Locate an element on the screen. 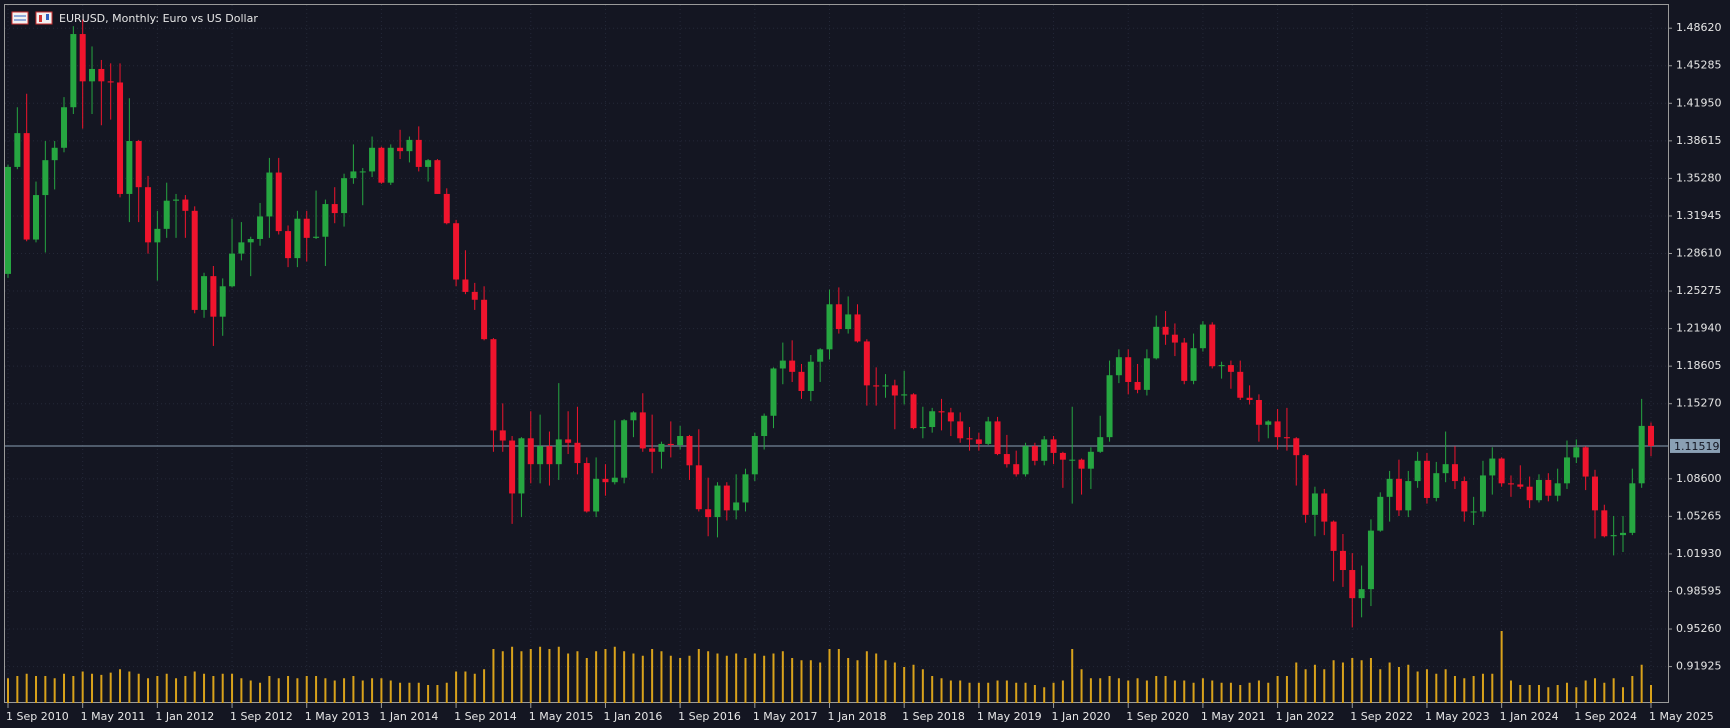 The width and height of the screenshot is (1730, 728). y-tick-label: 1.38615 is located at coordinates (1699, 140).